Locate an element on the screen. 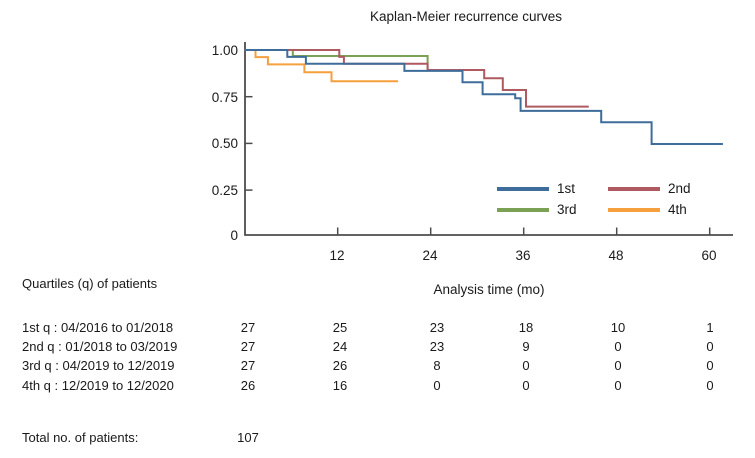 The image size is (755, 458). xtick-24: 24 is located at coordinates (430, 255).